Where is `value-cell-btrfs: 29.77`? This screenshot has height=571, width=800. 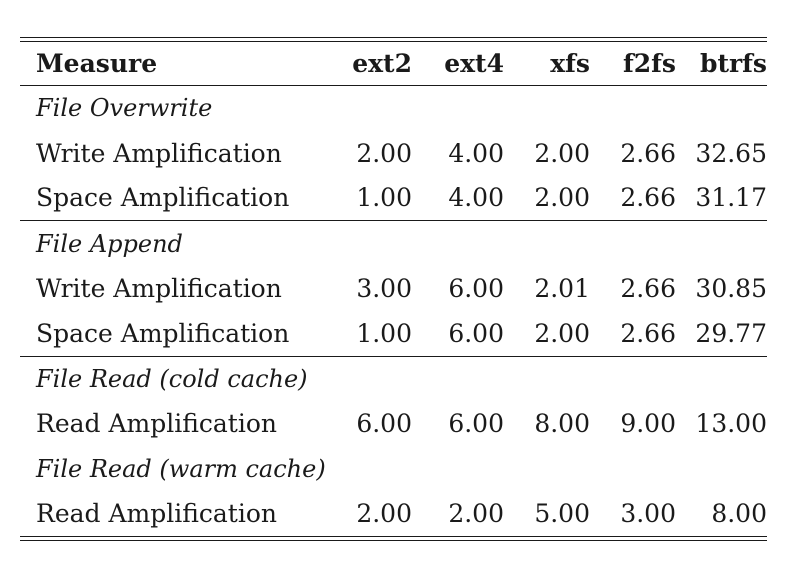 value-cell-btrfs: 29.77 is located at coordinates (721, 333).